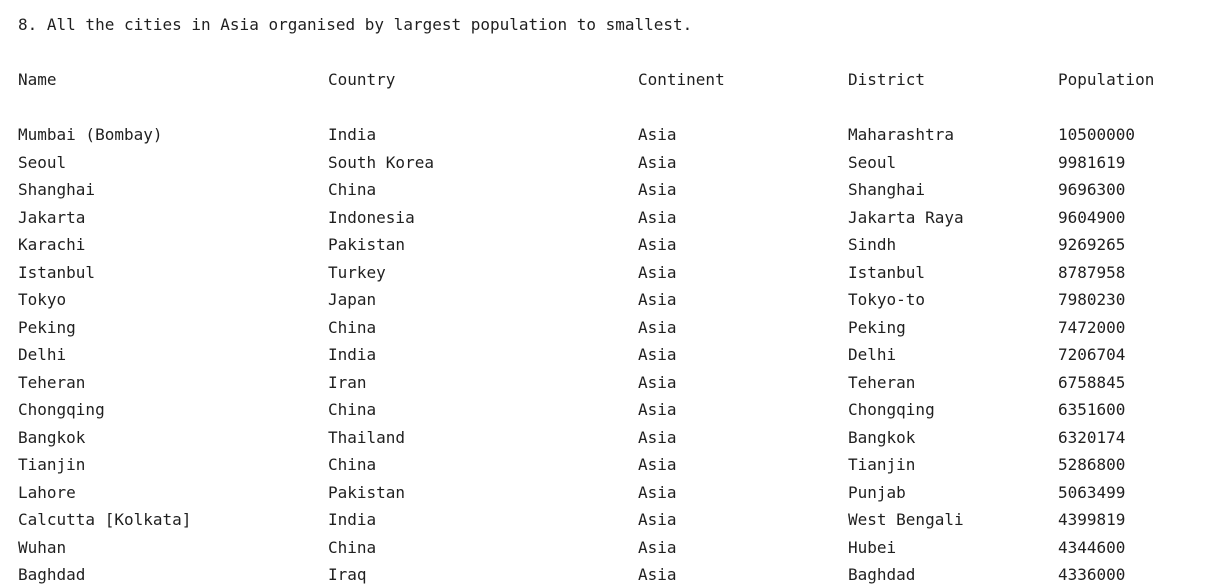  I want to click on cell-name: Tokyo, so click(42, 299).